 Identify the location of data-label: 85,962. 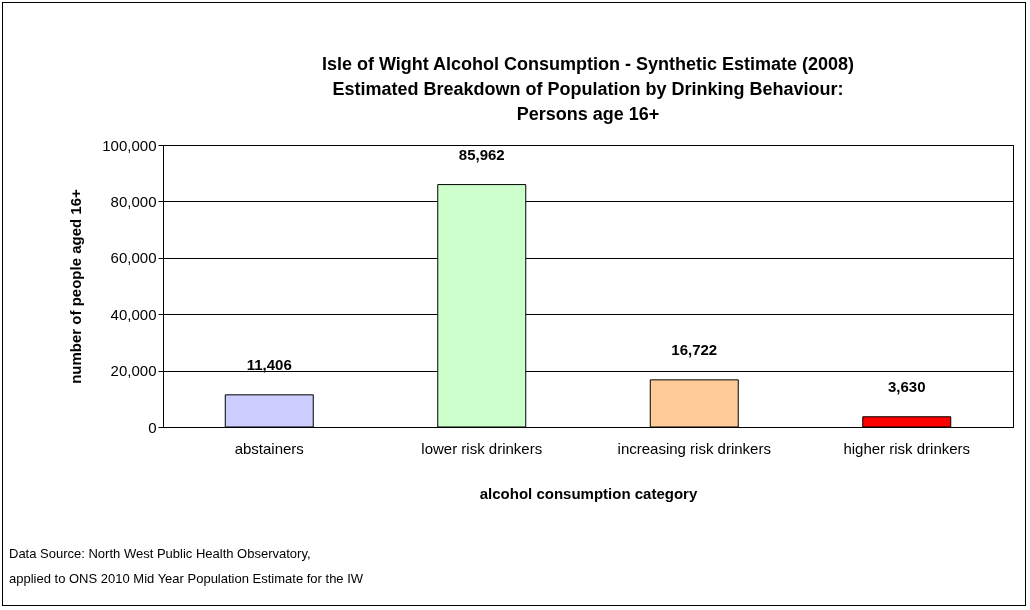
(481, 154).